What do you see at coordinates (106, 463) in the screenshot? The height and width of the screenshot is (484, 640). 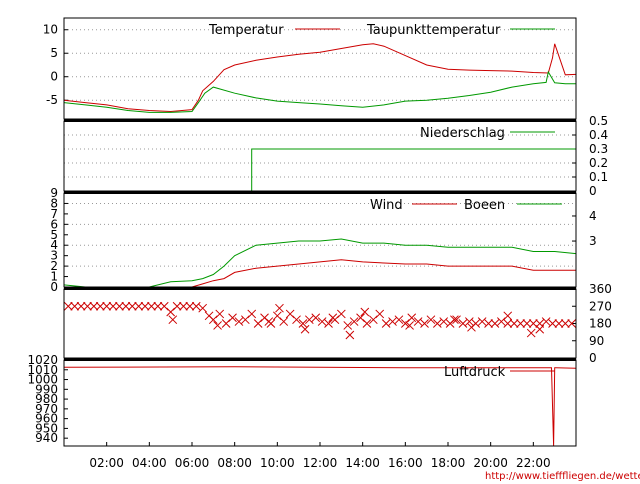 I see `x-tick-label: 02:00` at bounding box center [106, 463].